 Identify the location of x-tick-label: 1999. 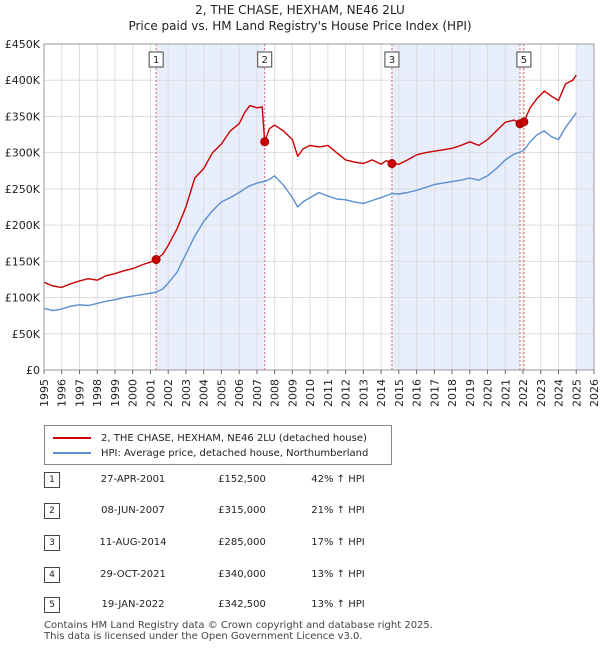
(115, 393).